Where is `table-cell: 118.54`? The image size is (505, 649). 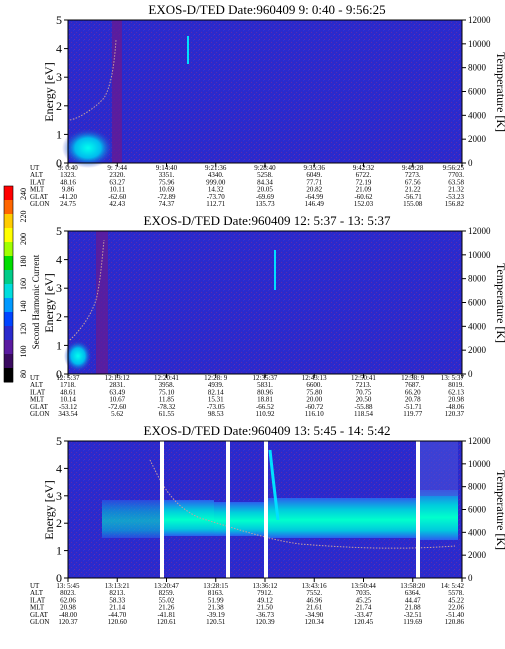 table-cell: 118.54 is located at coordinates (363, 414).